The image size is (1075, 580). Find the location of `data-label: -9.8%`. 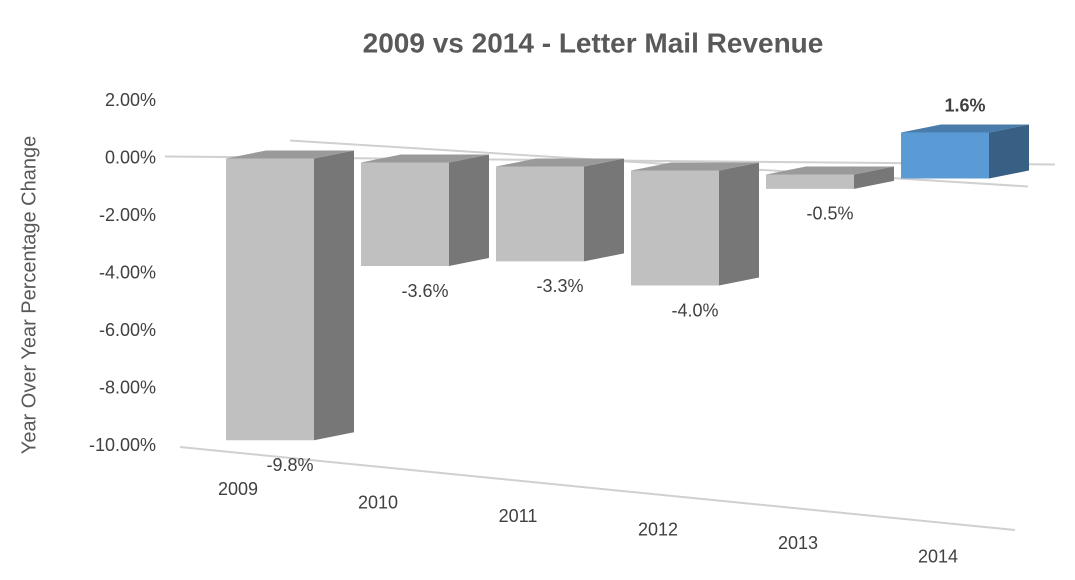

data-label: -9.8% is located at coordinates (289, 465).